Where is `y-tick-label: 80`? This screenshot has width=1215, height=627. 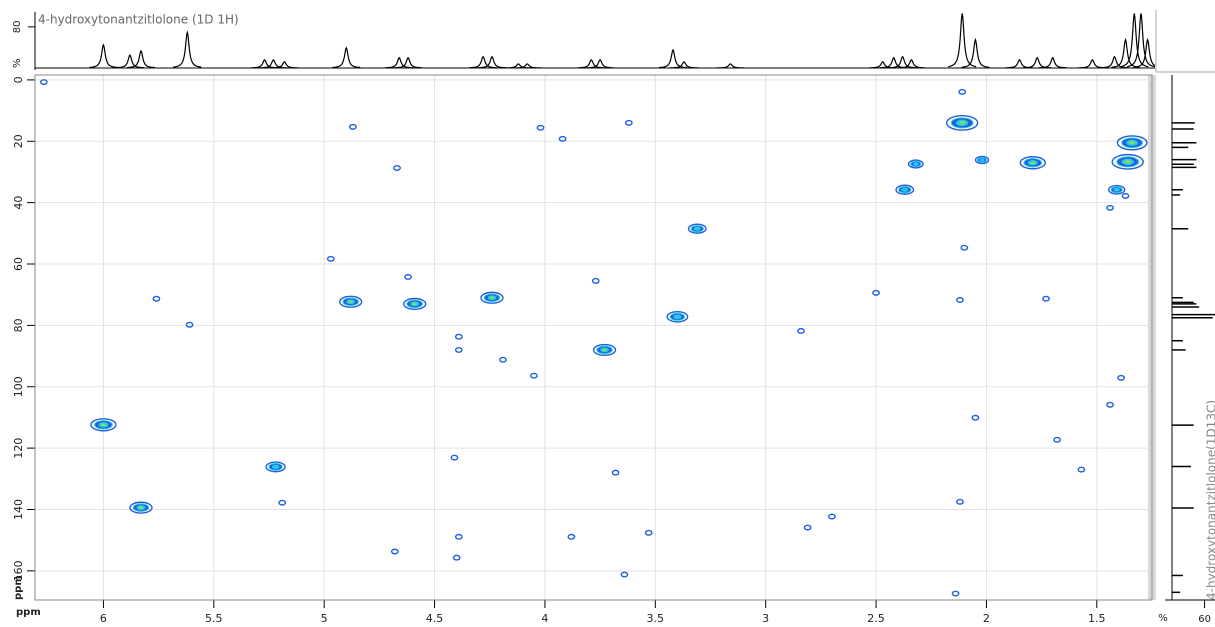
y-tick-label: 80 is located at coordinates (18, 325).